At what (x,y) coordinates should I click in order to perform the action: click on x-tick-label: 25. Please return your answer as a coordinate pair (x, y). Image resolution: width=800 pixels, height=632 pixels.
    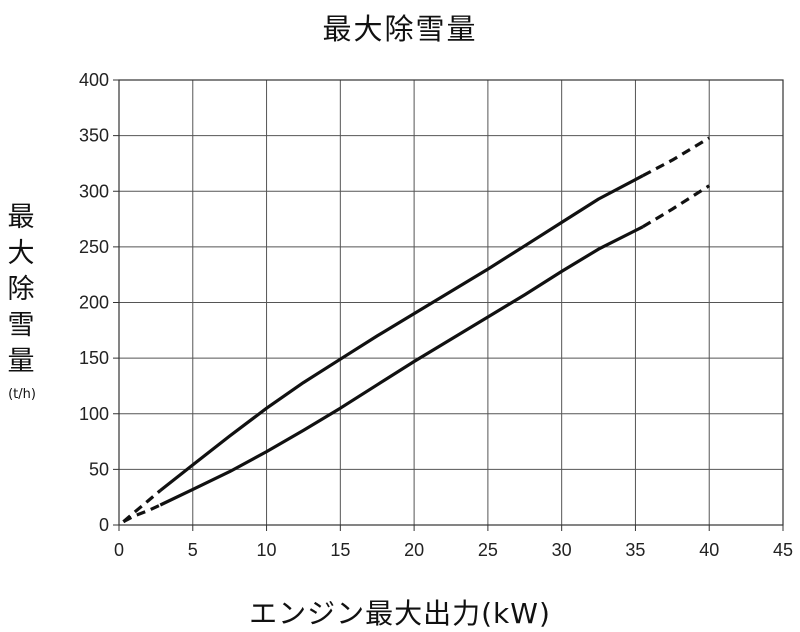
    Looking at the image, I should click on (488, 550).